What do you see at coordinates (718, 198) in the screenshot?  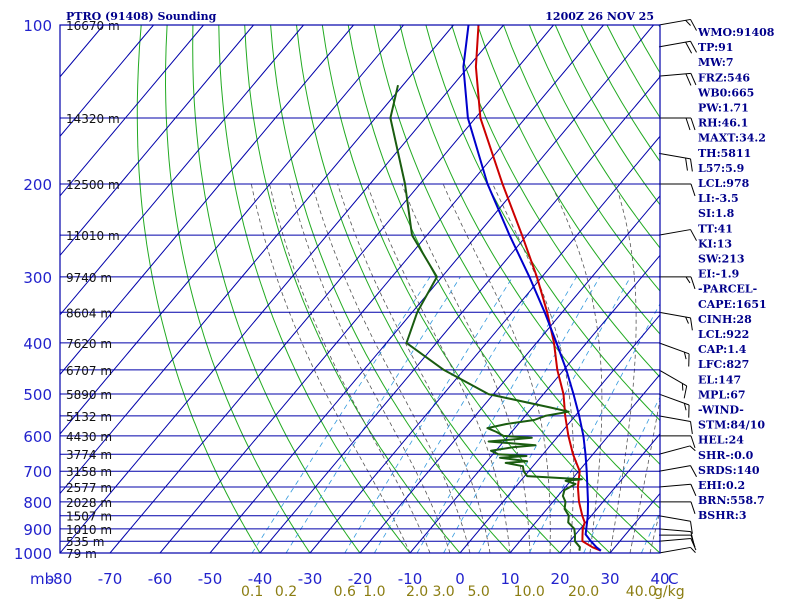 I see `index-entry: LI:-3.5` at bounding box center [718, 198].